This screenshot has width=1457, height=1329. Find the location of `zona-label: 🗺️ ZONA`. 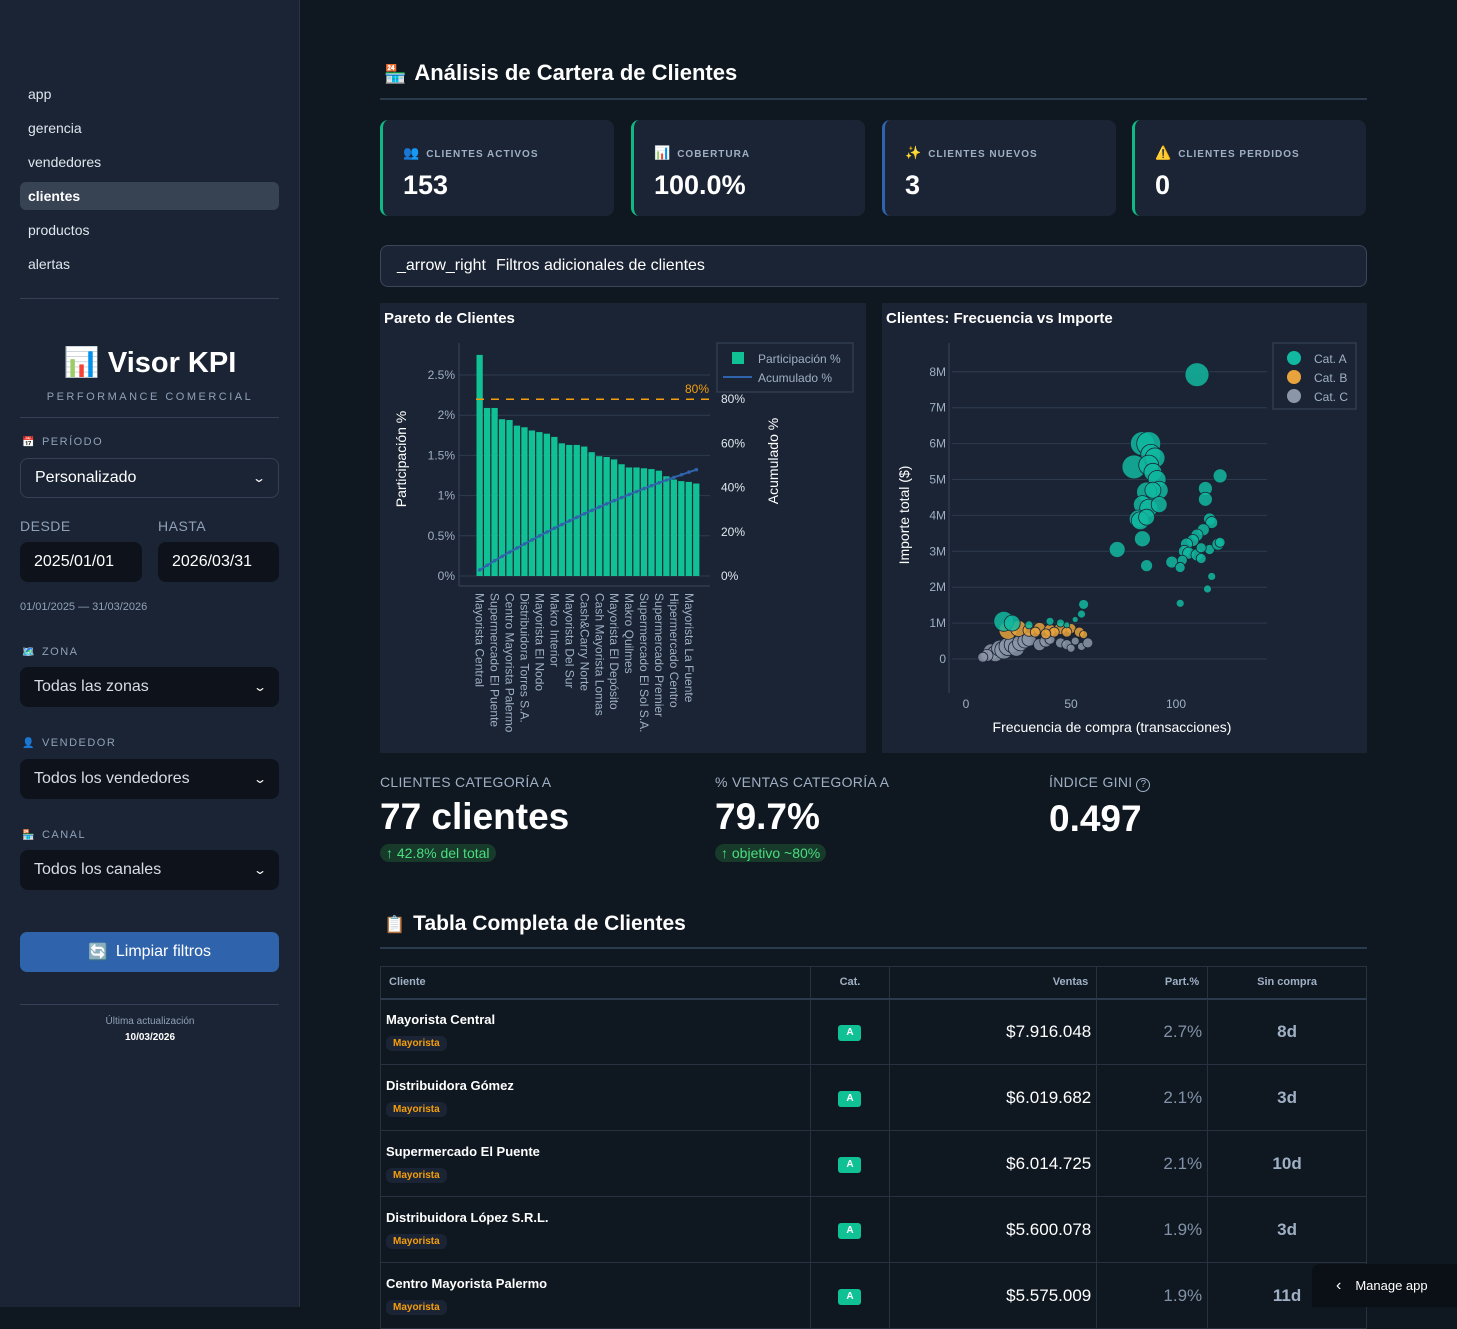

zona-label: 🗺️ ZONA is located at coordinates (50, 652).